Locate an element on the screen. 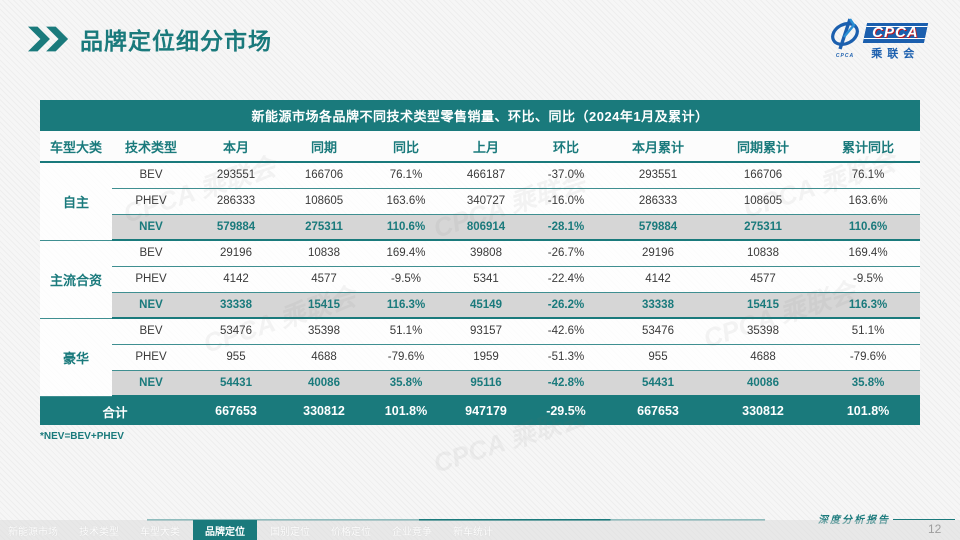 The height and width of the screenshot is (540, 960). value-cell: -26.2% is located at coordinates (566, 305).